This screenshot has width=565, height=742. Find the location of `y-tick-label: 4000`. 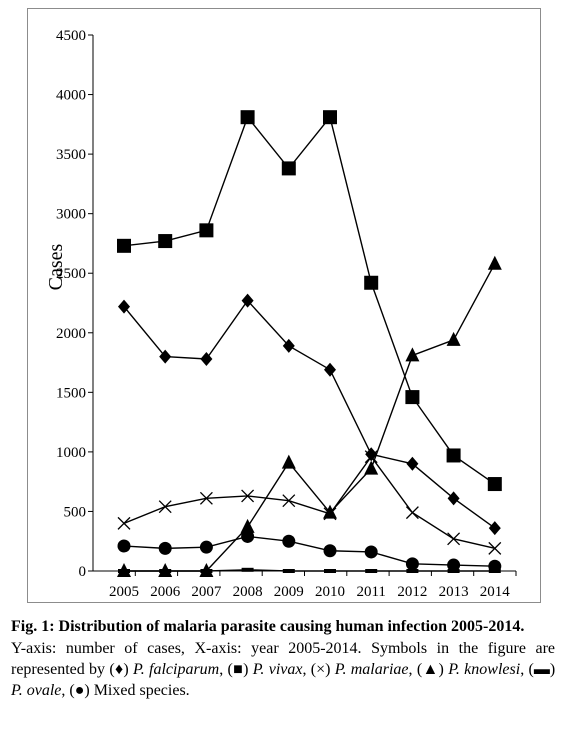

y-tick-label: 4000 is located at coordinates (71, 96).